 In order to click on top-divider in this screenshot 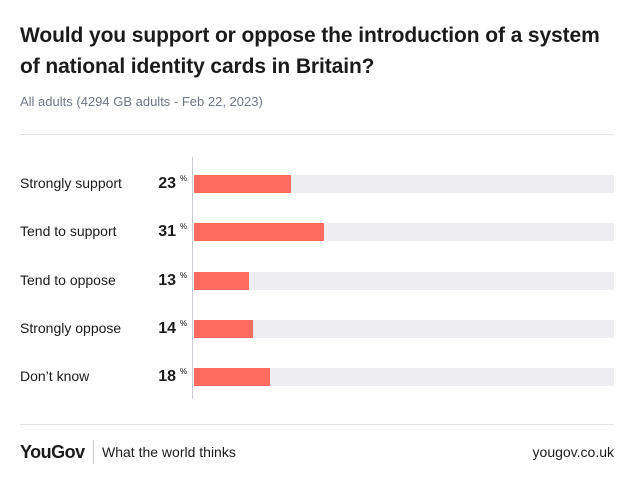, I will do `click(317, 134)`.